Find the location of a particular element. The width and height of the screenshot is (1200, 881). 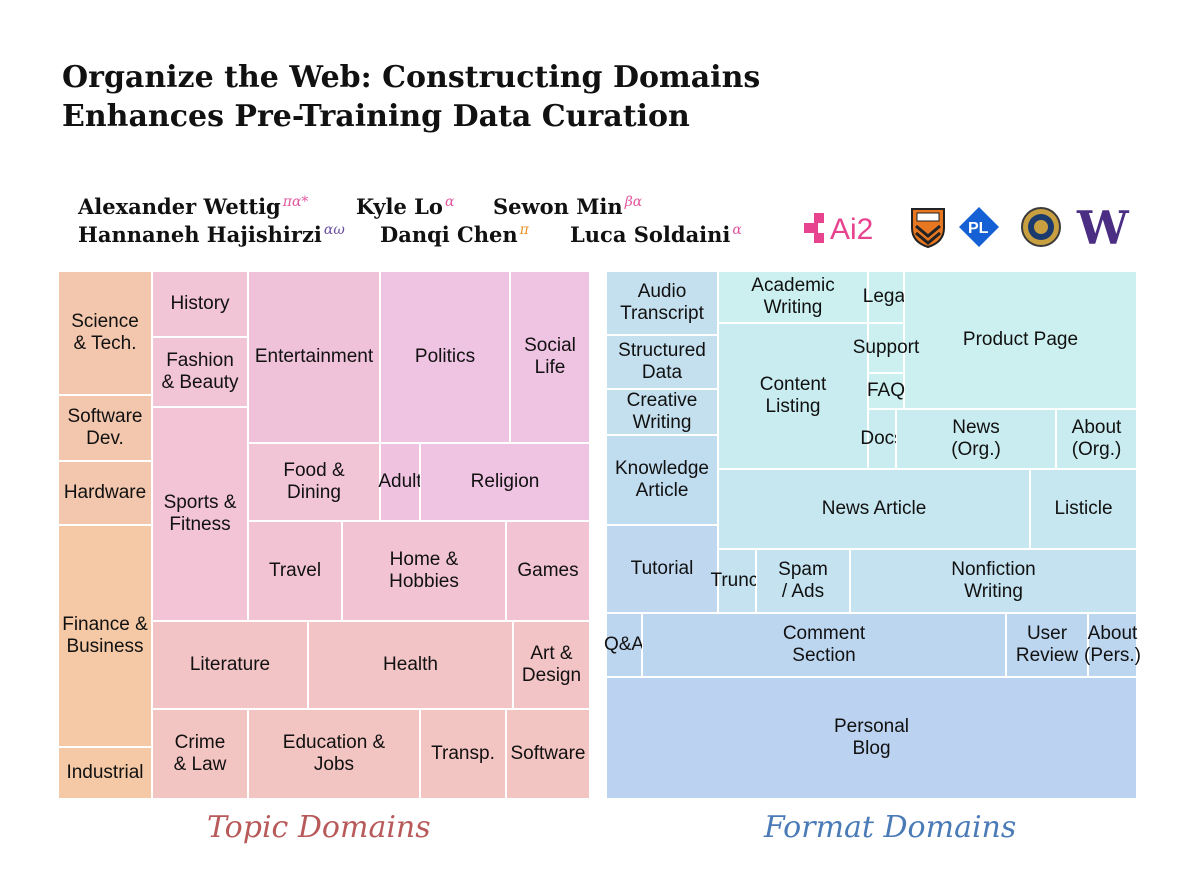

author-1: Alexander Wettig πα* is located at coordinates (193, 206).